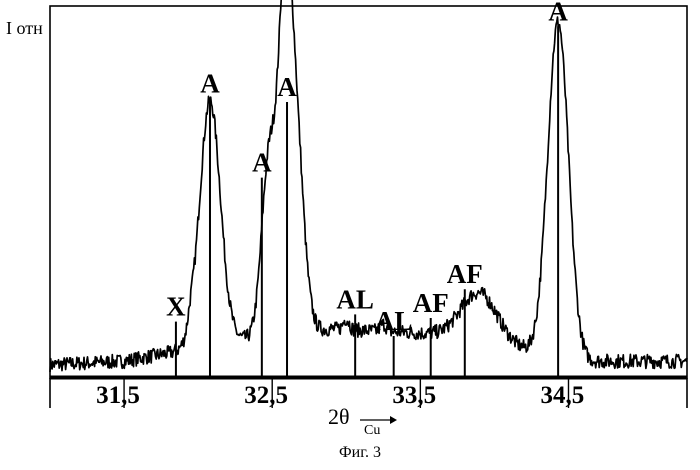 Image resolution: width=700 pixels, height=470 pixels. Describe the element at coordinates (176, 307) in the screenshot. I see `peak-label: X` at that location.